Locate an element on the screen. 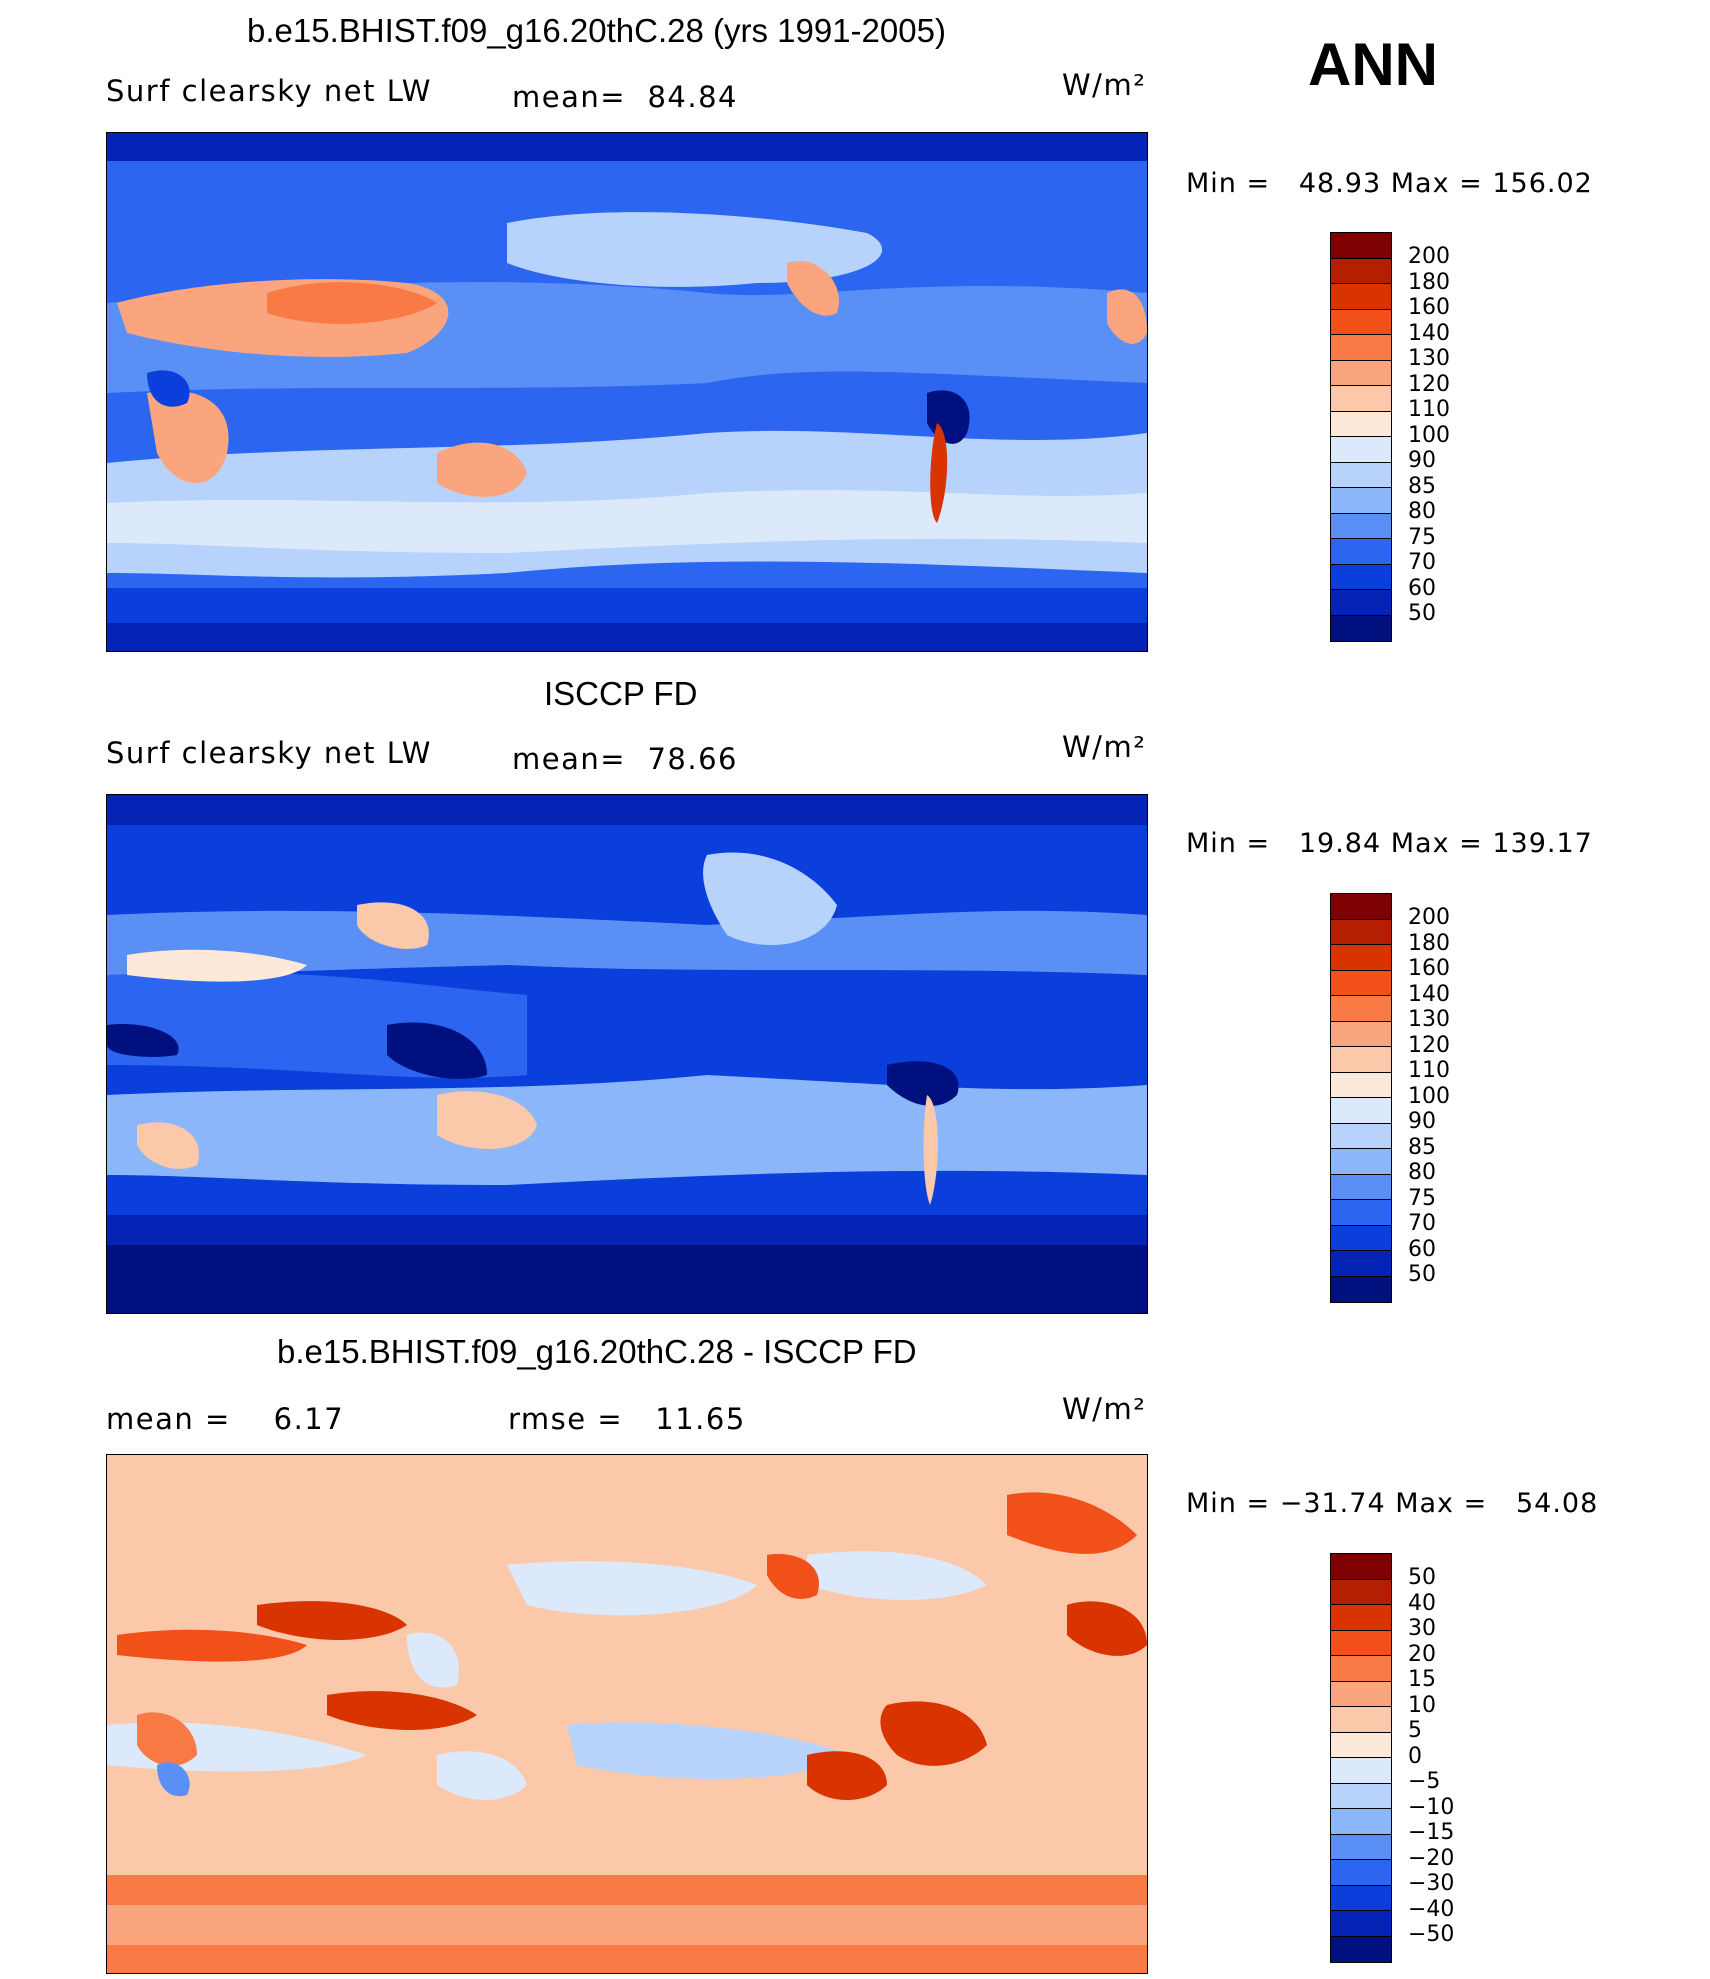  colorbar-label: −5 is located at coordinates (1424, 1781).